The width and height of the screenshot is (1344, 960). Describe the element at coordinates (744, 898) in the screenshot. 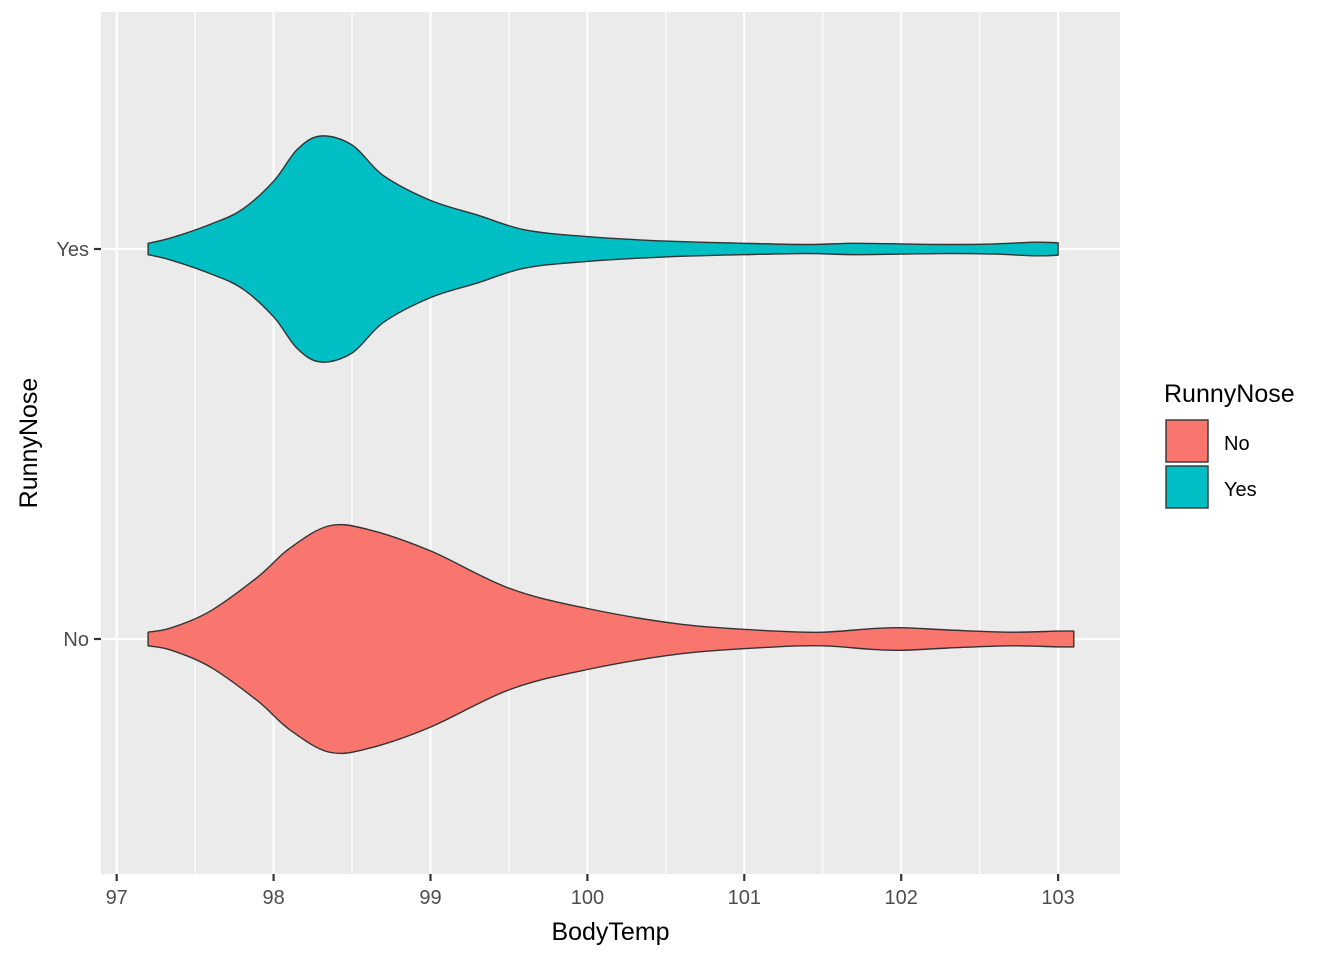

I see `x-tick-label: 101` at that location.